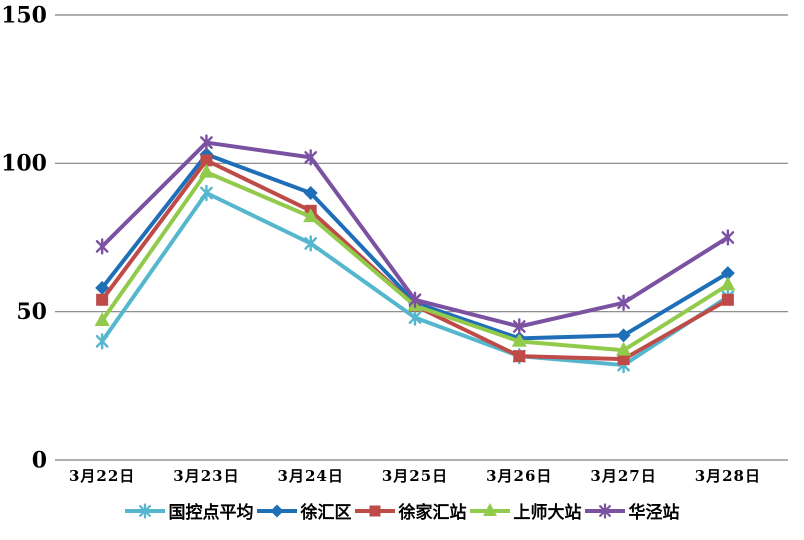 This screenshot has height=540, width=804. I want to click on legend-item-shangshida-station: 上师大站, so click(525, 510).